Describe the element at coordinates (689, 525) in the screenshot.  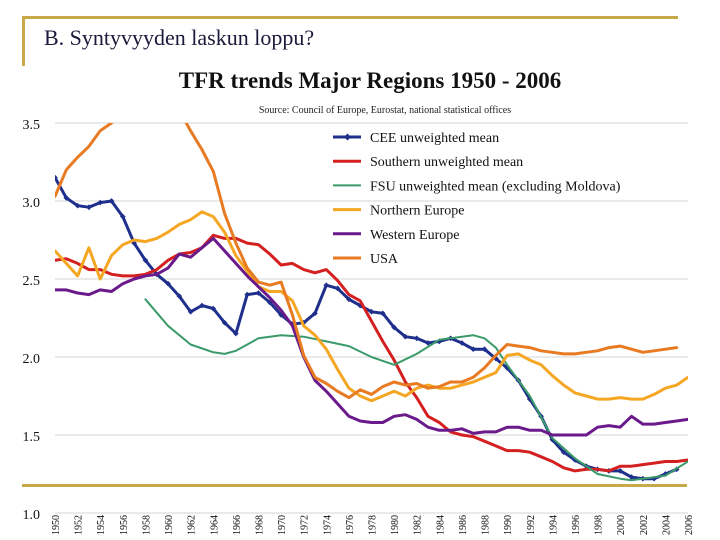
I see `x-tick-label: 2006` at that location.